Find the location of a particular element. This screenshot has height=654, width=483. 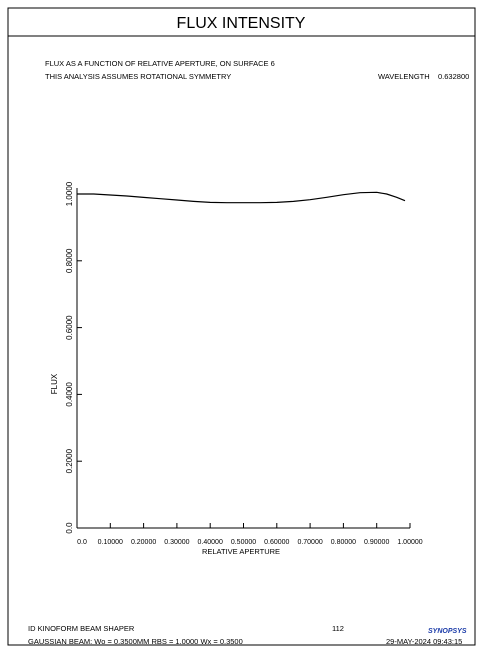

y-tick-label: 0.2000 is located at coordinates (69, 460).